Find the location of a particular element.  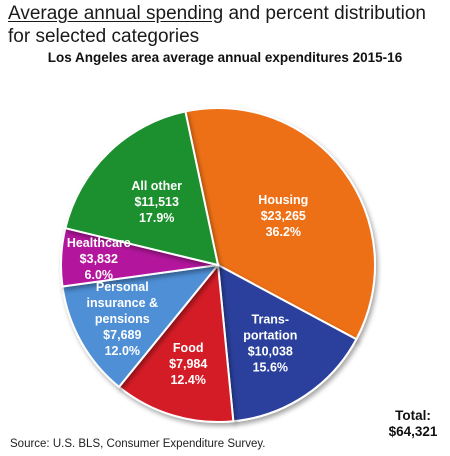

slice-label-line: $11,513 is located at coordinates (156, 202).